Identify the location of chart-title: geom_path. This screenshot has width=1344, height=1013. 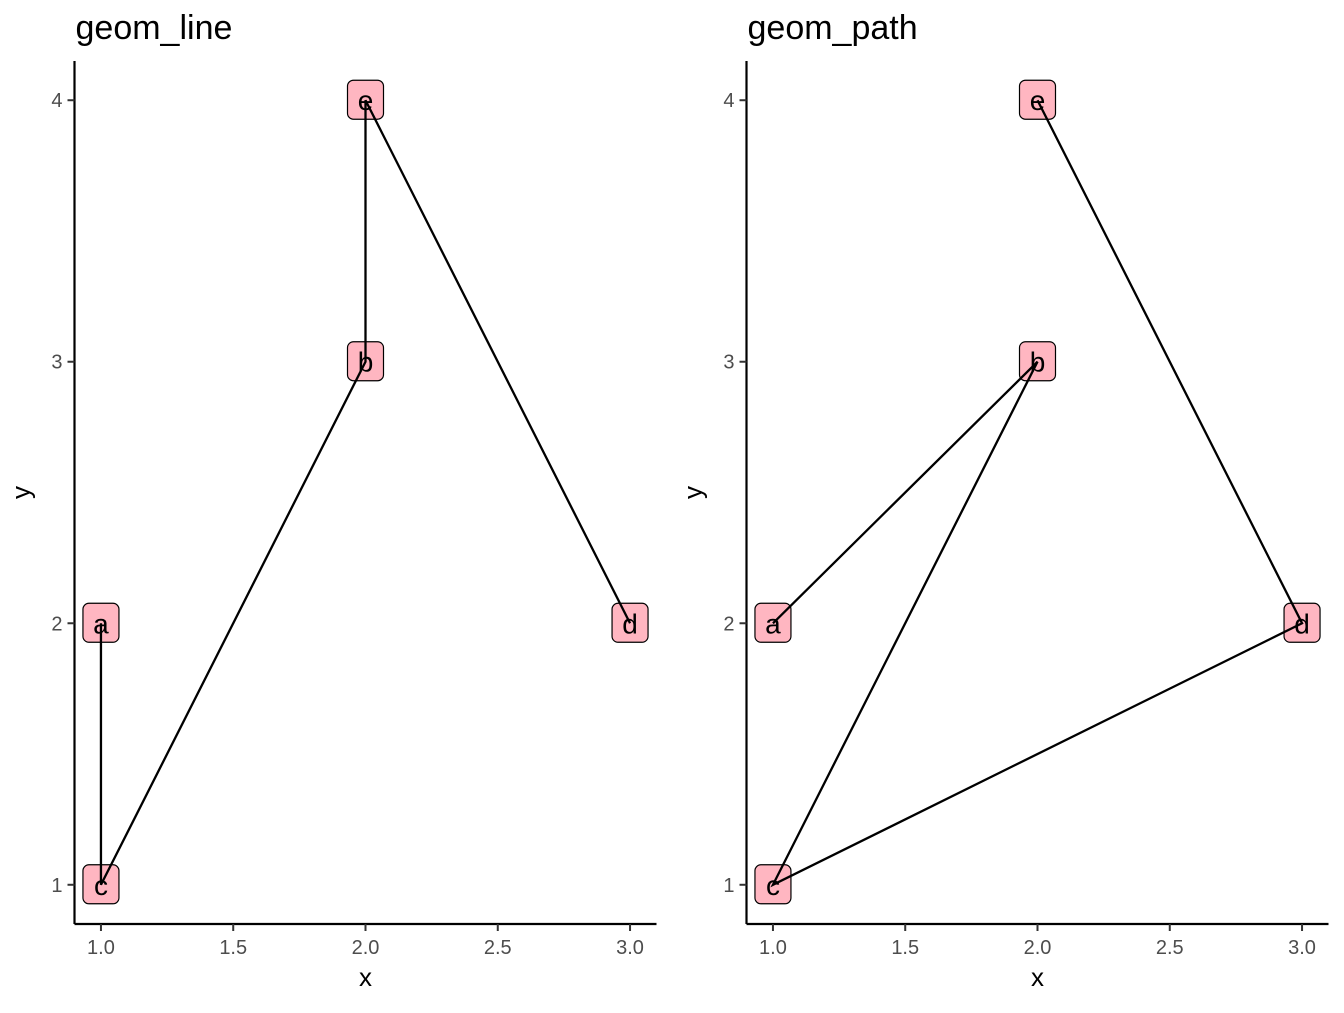
(833, 28).